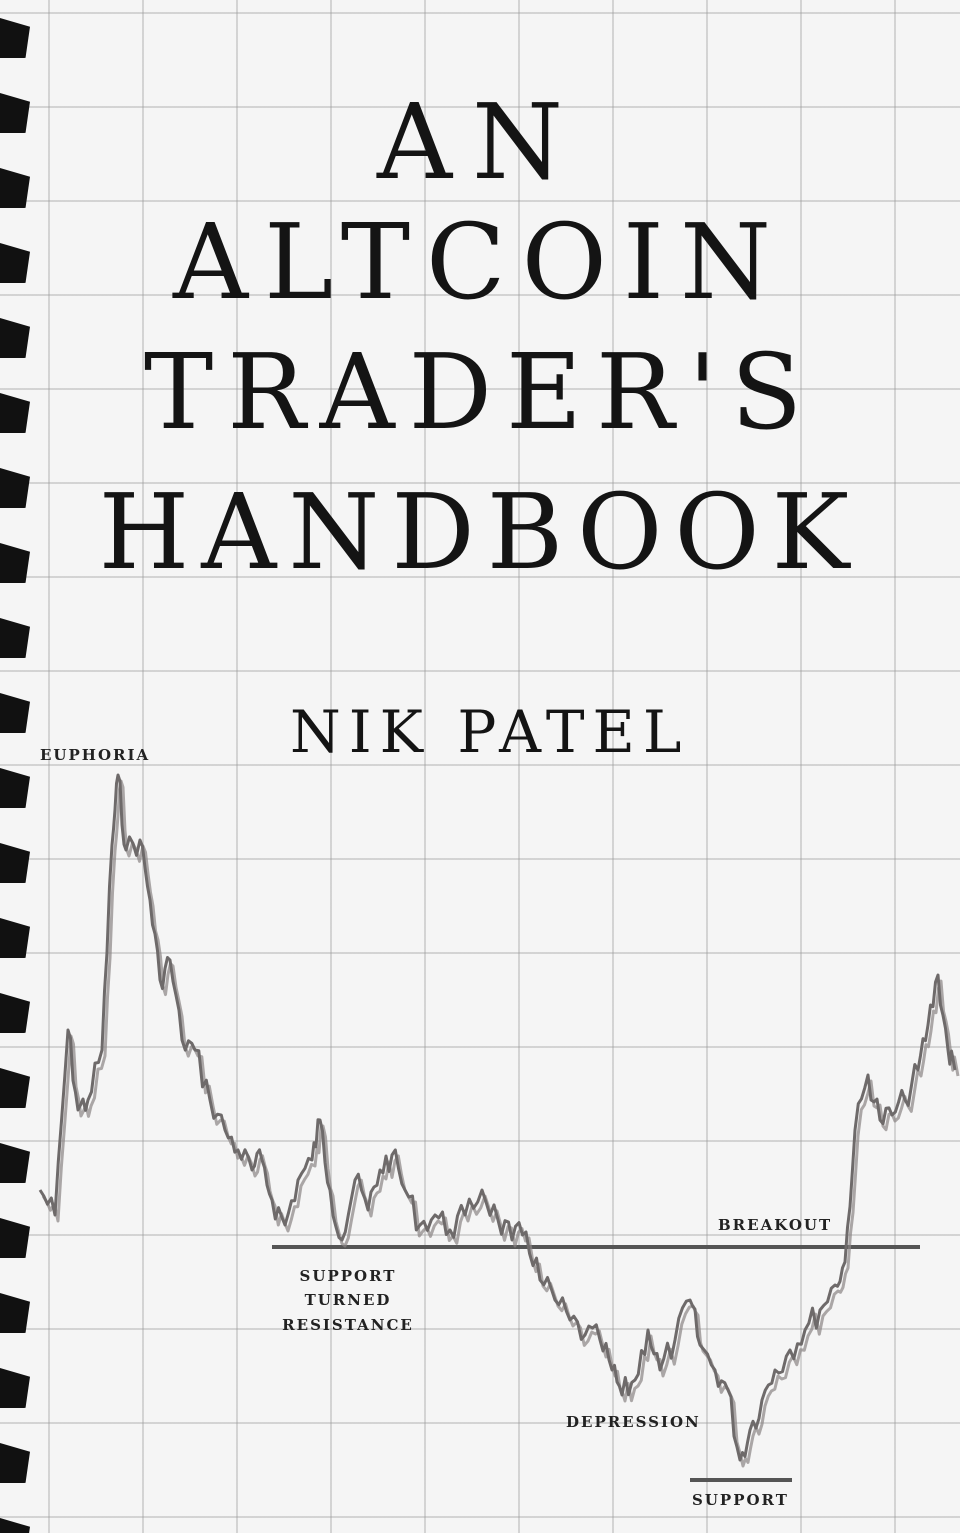 This screenshot has width=960, height=1533. I want to click on author-name: NIK PATEL, so click(490, 732).